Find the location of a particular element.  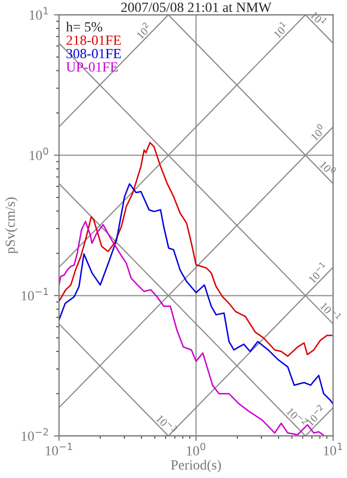

x-tick-label: 10$^{0}$ is located at coordinates (196, 449).